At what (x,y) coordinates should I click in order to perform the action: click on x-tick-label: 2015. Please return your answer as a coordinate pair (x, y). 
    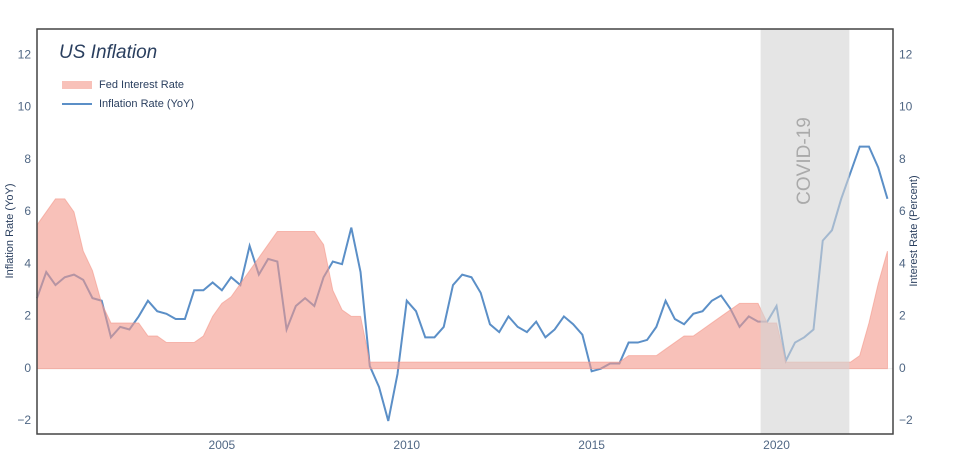
    Looking at the image, I should click on (591, 445).